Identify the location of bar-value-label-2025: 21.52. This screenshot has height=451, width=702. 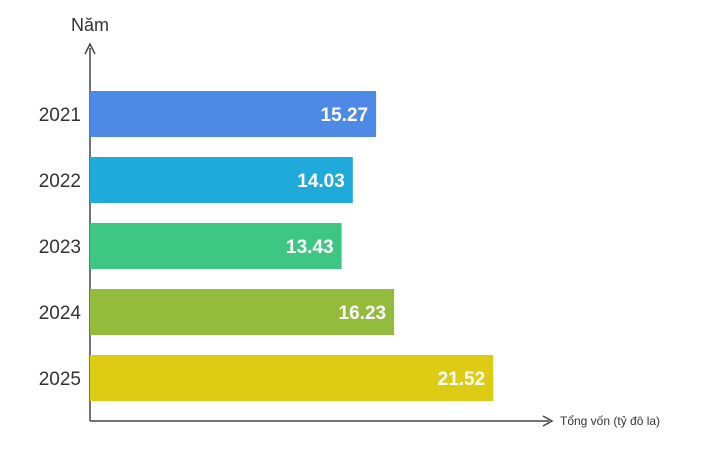
(462, 379).